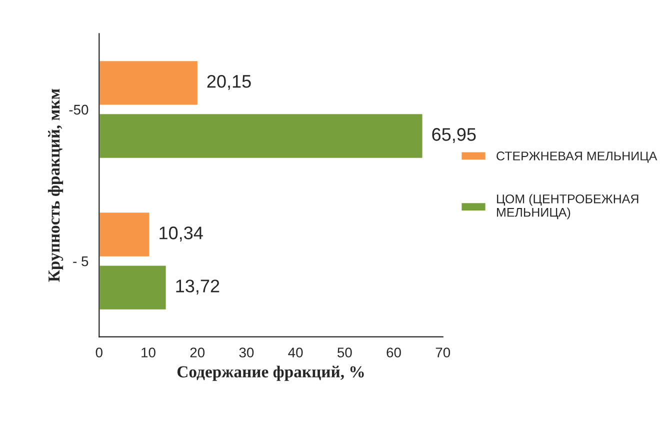 The image size is (661, 421). Describe the element at coordinates (295, 353) in the screenshot. I see `x-tick-label: 40` at that location.